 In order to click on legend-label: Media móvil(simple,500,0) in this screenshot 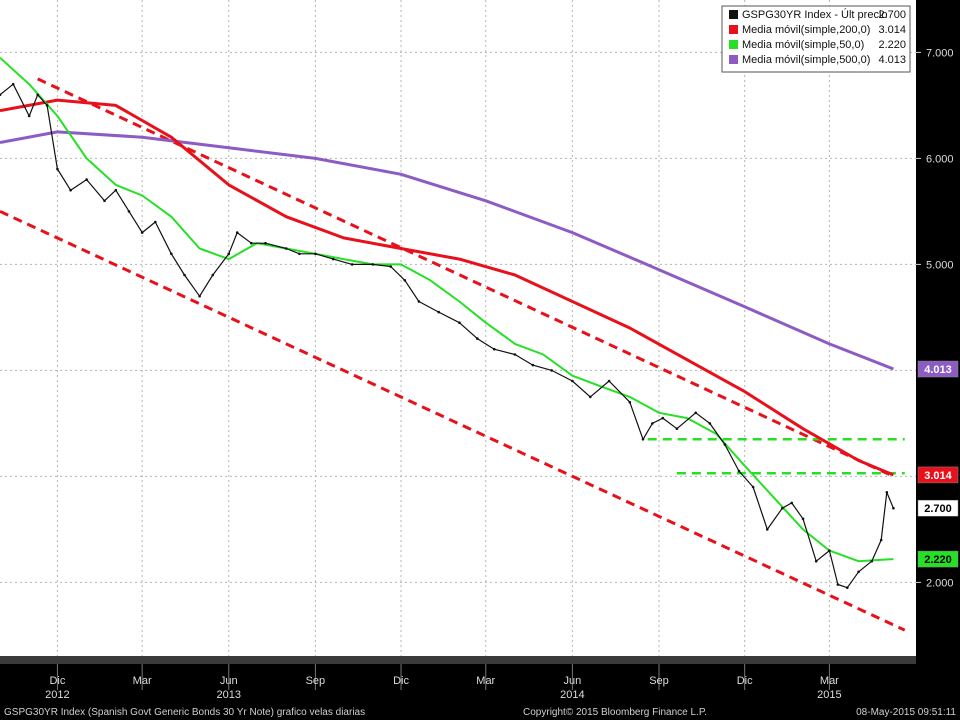, I will do `click(806, 60)`.